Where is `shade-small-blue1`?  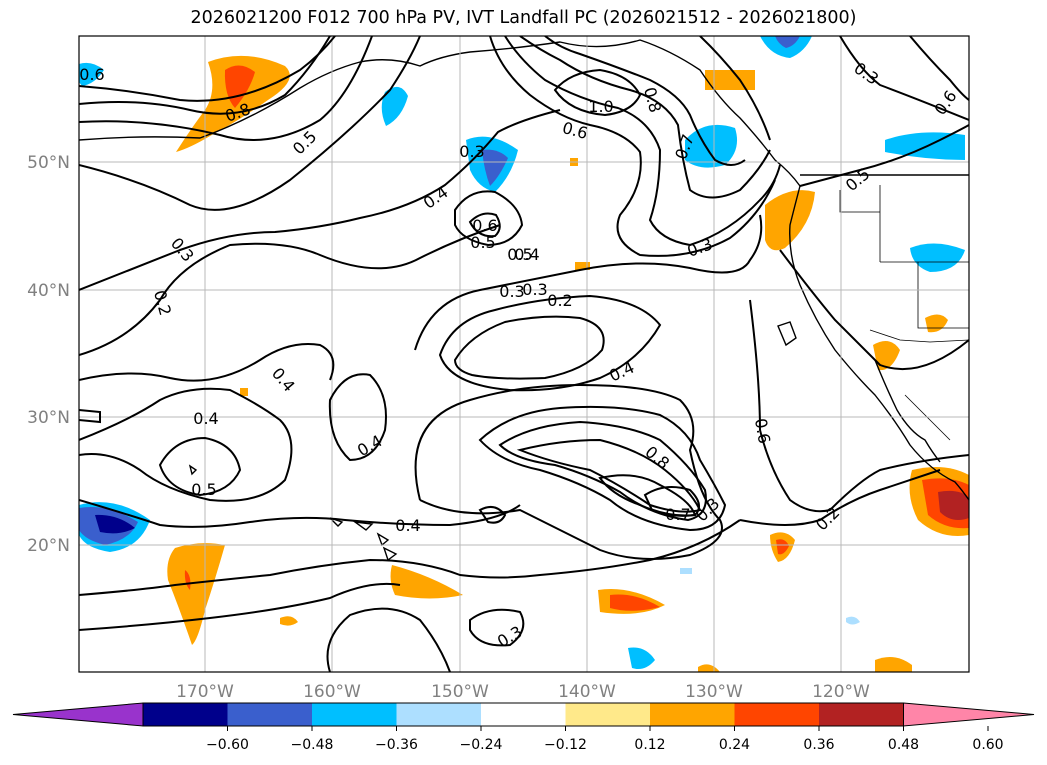
shade-small-blue1 is located at coordinates (641, 658).